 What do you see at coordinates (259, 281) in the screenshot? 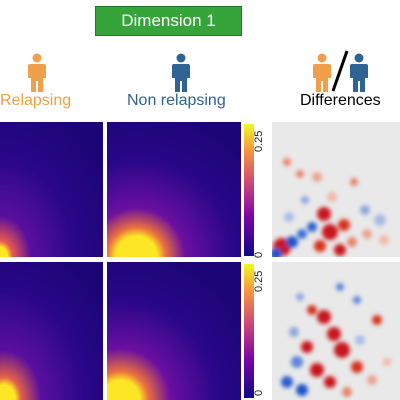
I see `colorbar-bottom-max: 0.25` at bounding box center [259, 281].